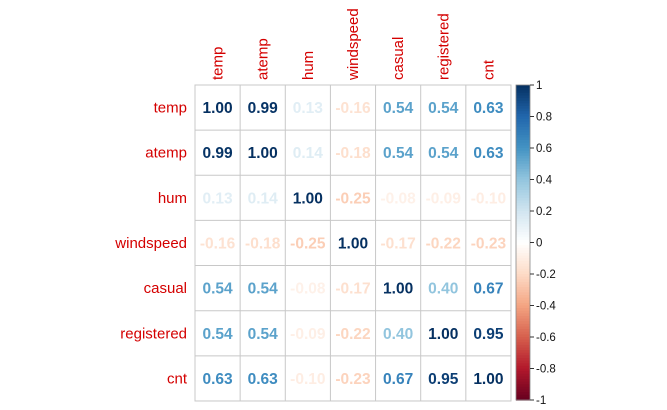  Describe the element at coordinates (398, 58) in the screenshot. I see `column-label-casual: casual` at that location.